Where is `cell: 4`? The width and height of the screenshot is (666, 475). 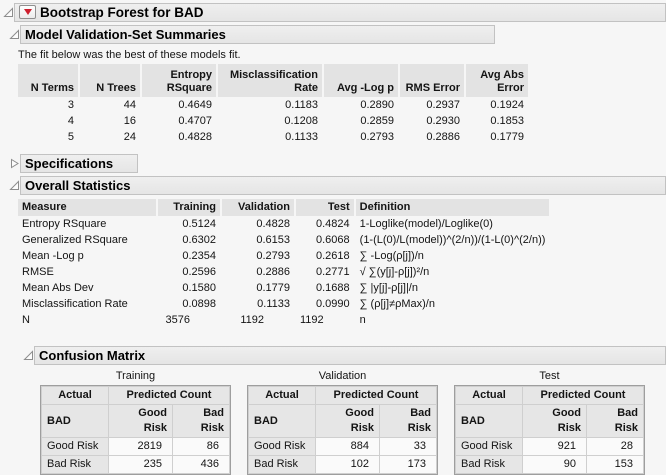
cell: 4 is located at coordinates (70, 121).